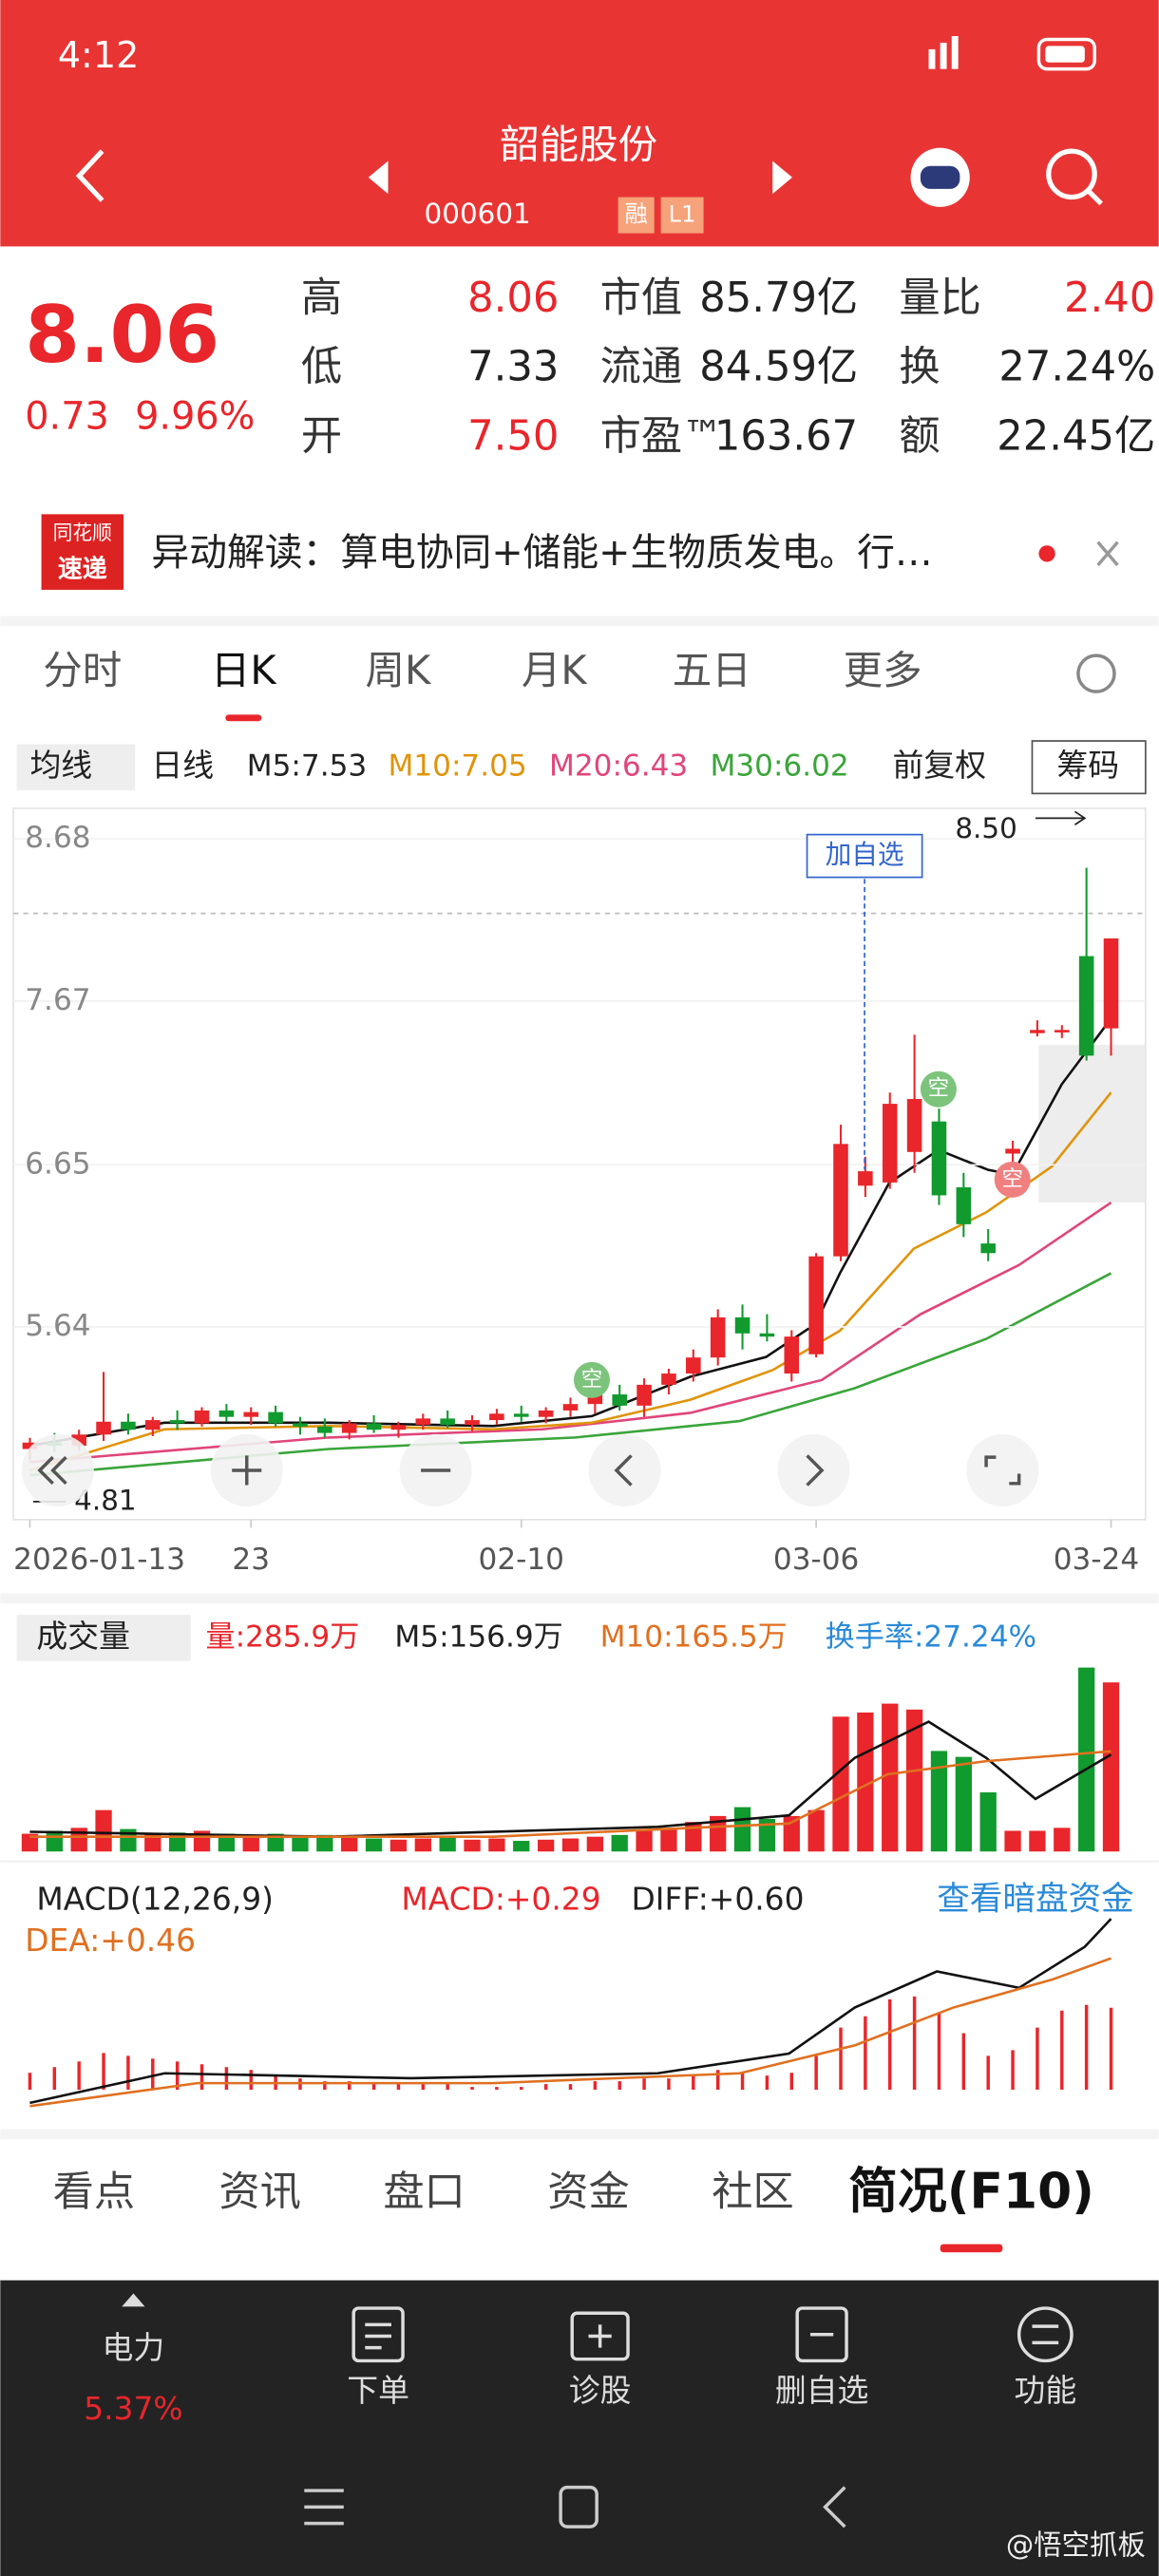 The image size is (1159, 2576). What do you see at coordinates (60, 765) in the screenshot?
I see `ma-selector: 均线` at bounding box center [60, 765].